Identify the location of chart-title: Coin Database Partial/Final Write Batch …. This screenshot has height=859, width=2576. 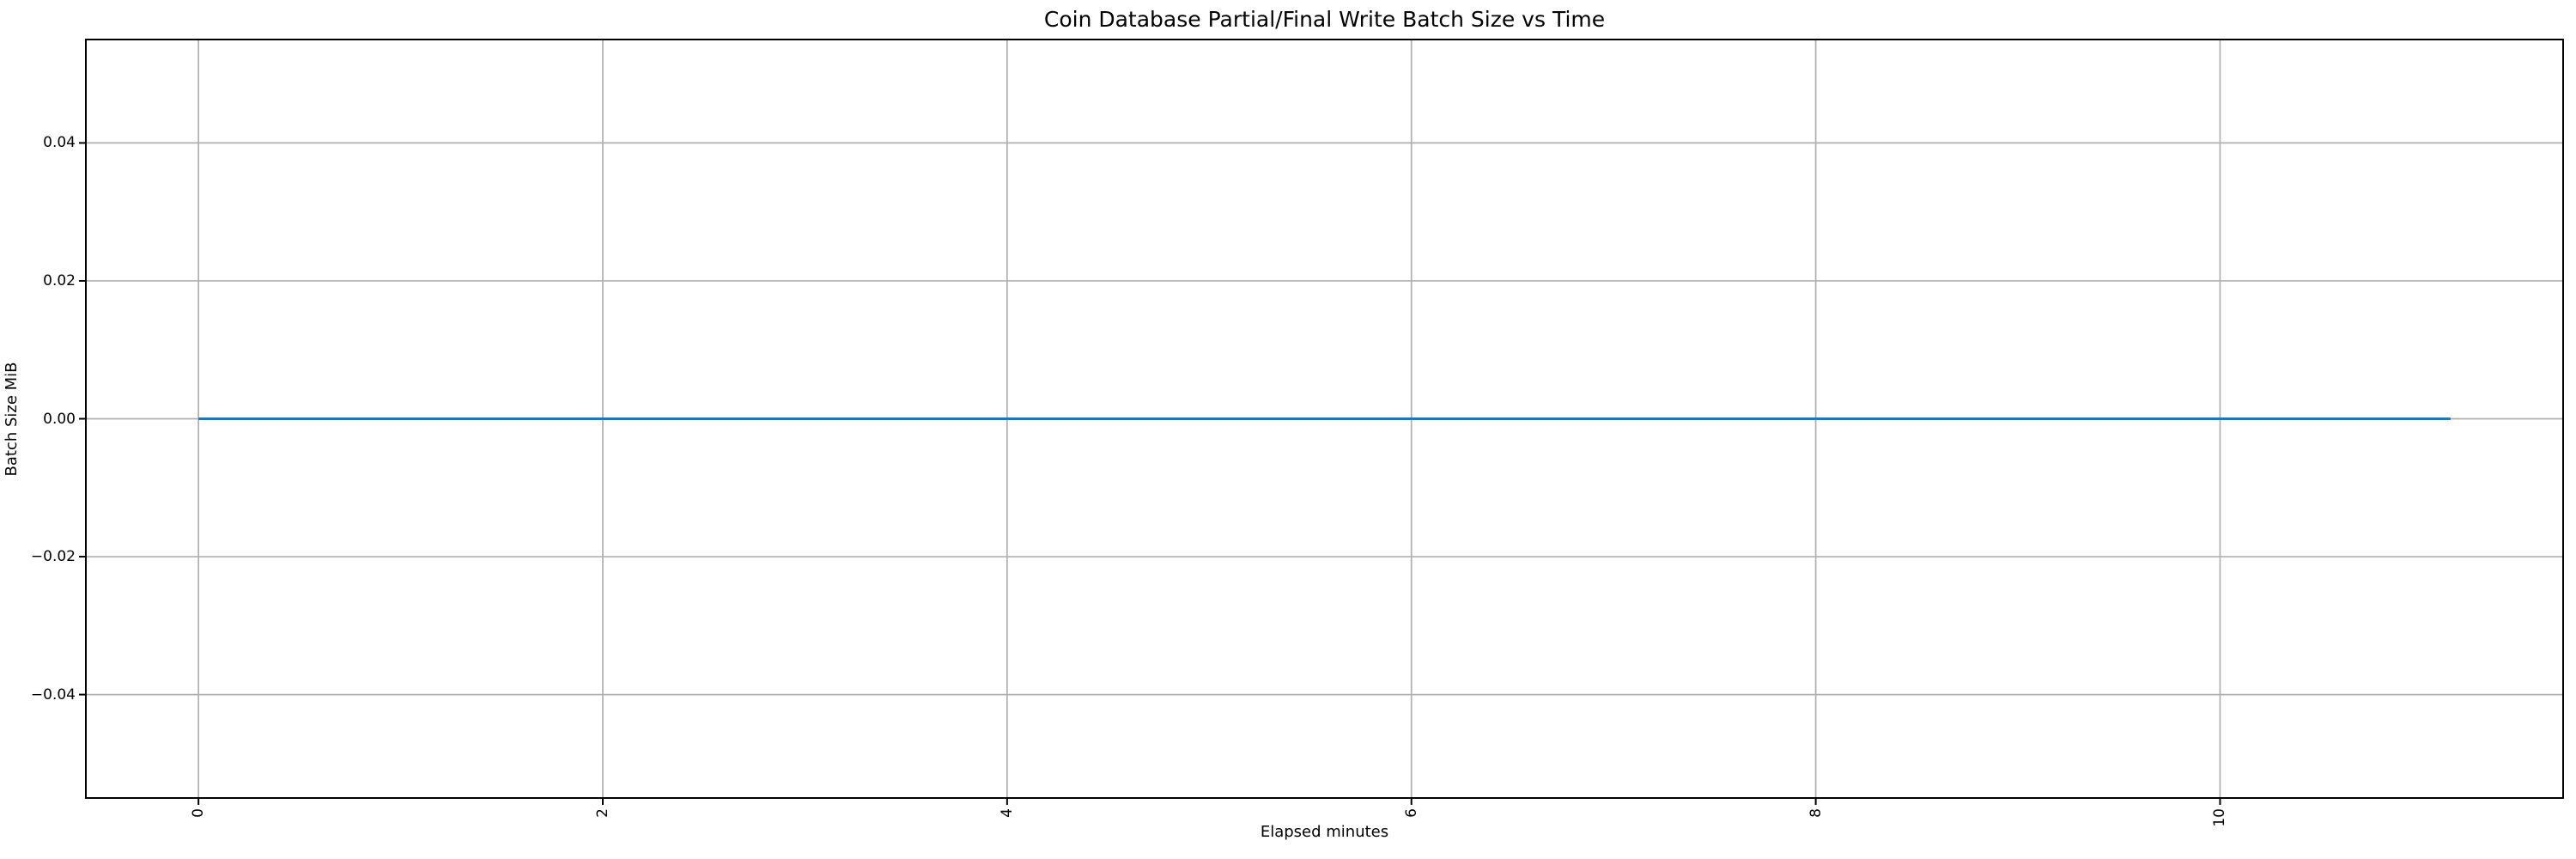
(1324, 19).